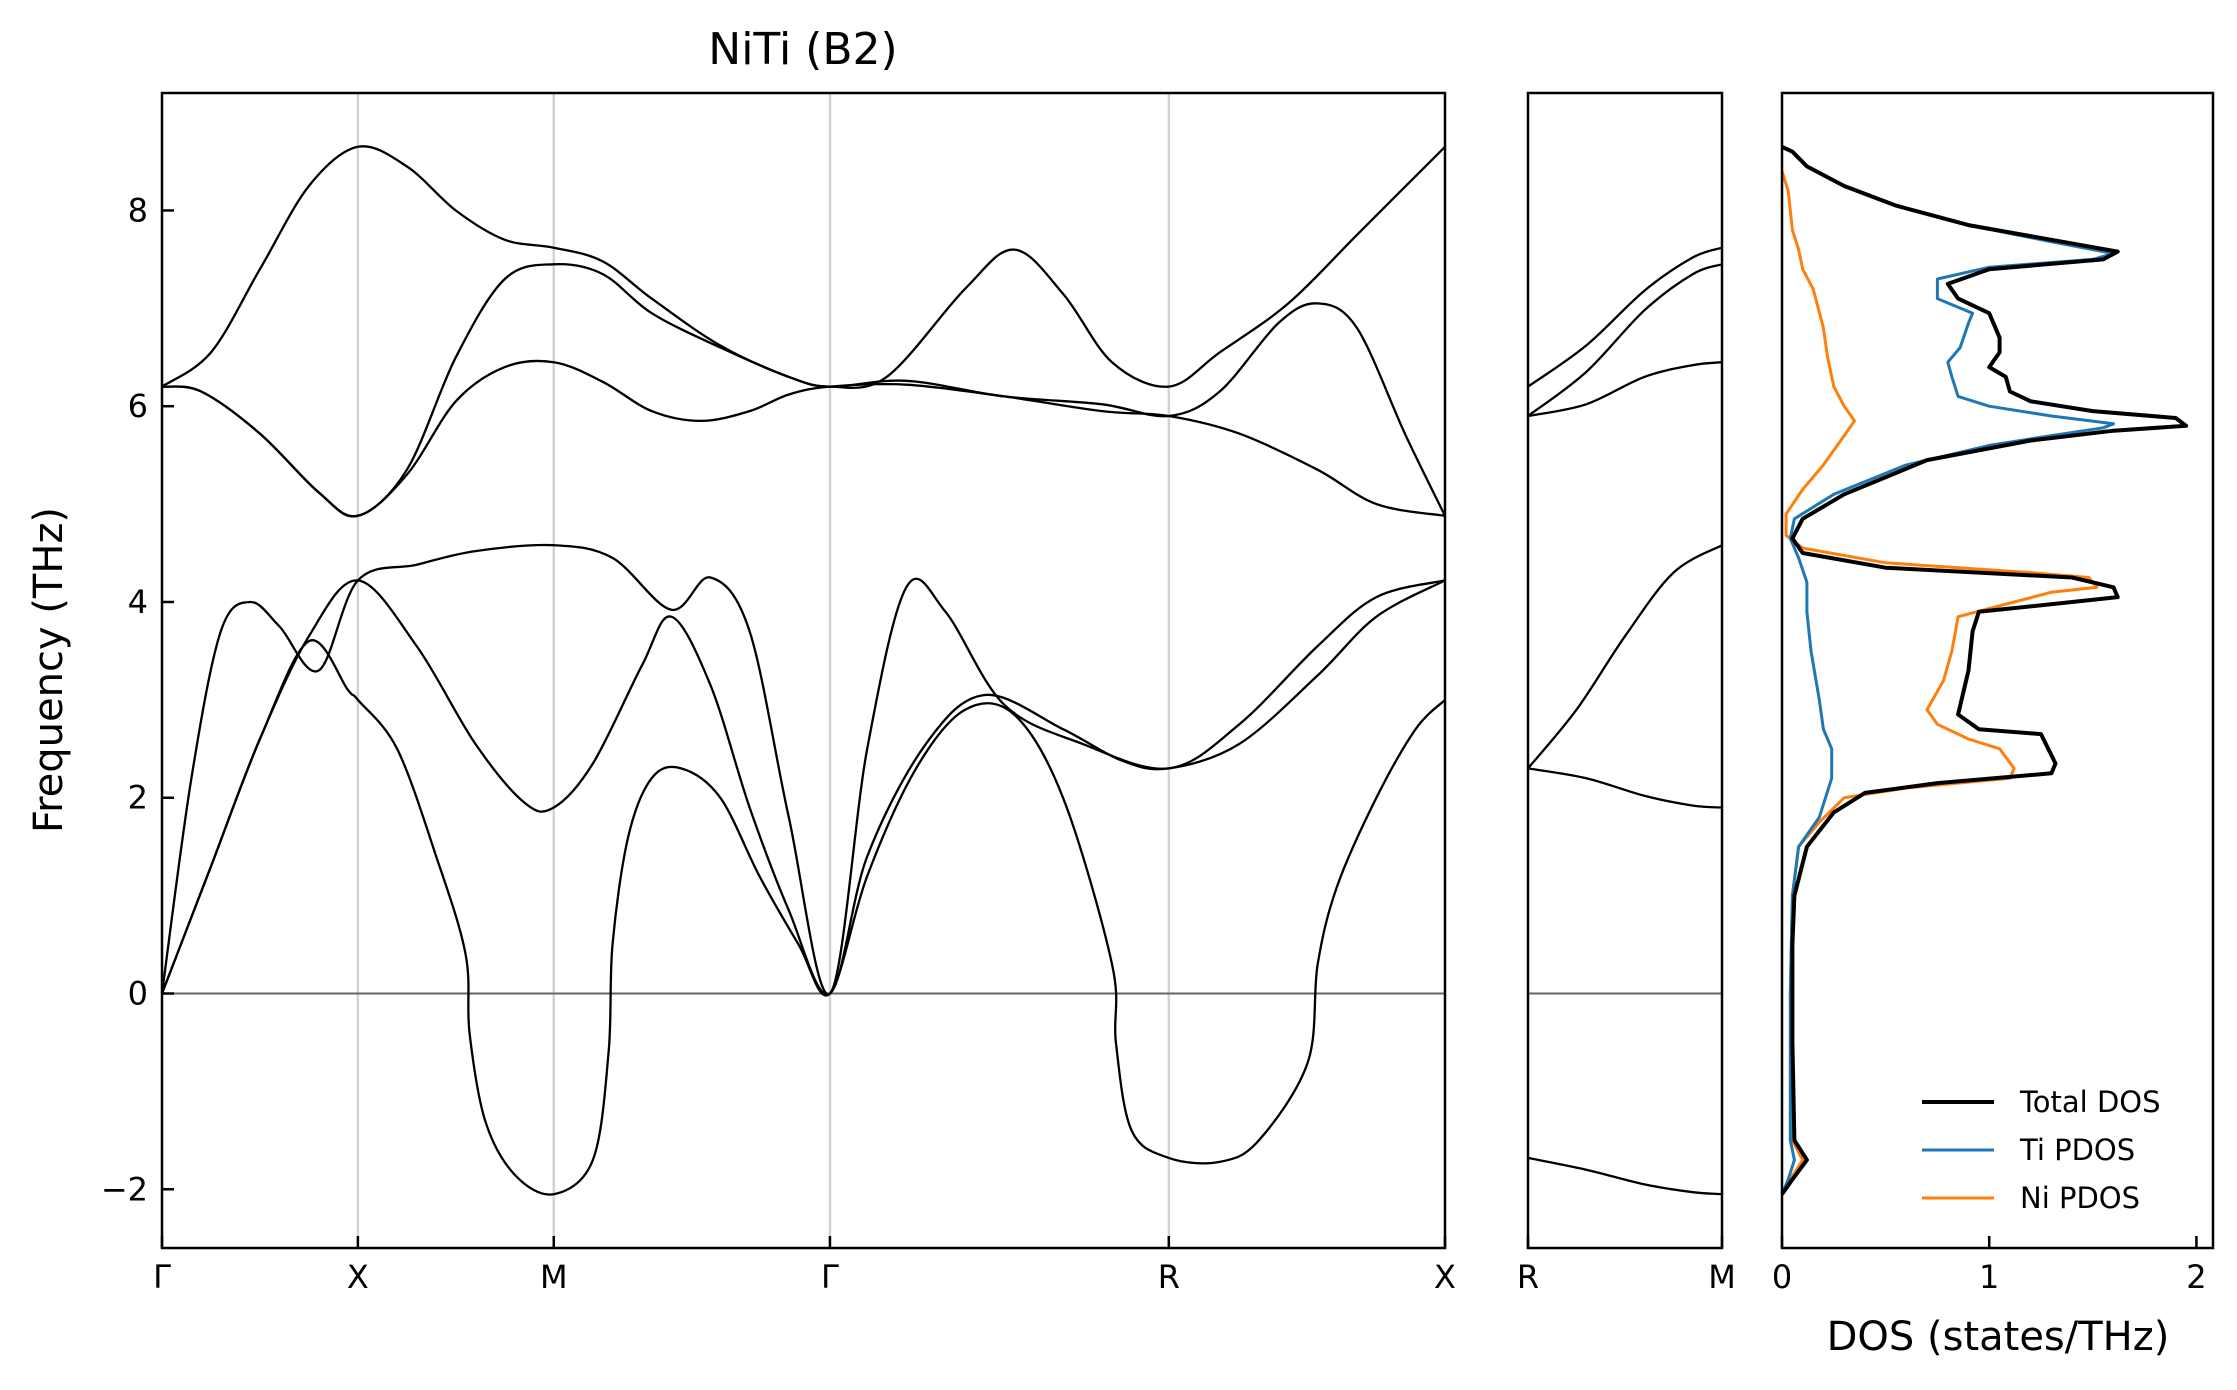 The width and height of the screenshot is (2237, 1390). What do you see at coordinates (1528, 1277) in the screenshot?
I see `rm-x-tick-label: R` at bounding box center [1528, 1277].